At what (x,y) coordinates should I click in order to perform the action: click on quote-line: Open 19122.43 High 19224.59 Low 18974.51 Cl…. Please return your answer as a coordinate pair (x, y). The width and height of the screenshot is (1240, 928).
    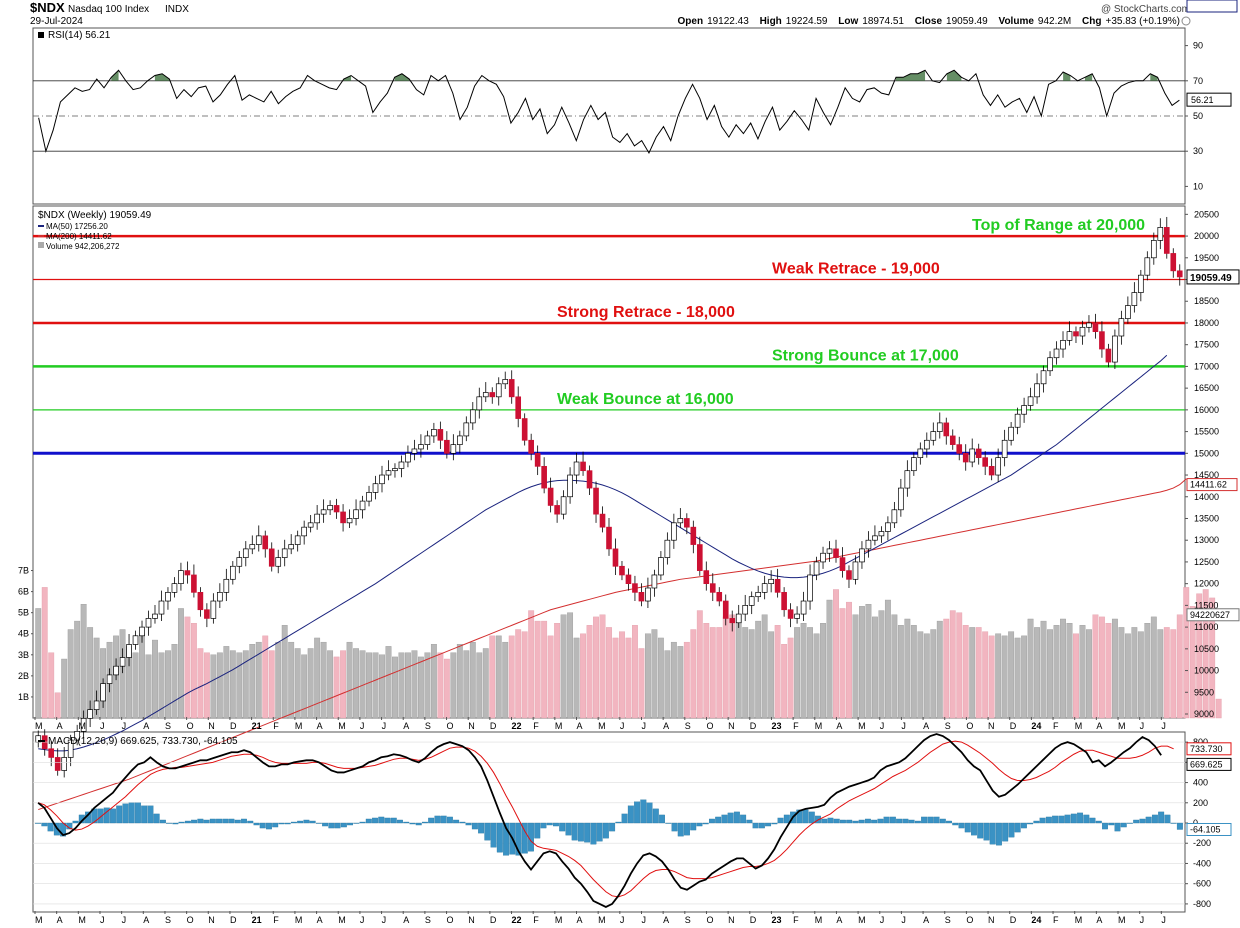
    Looking at the image, I should click on (929, 21).